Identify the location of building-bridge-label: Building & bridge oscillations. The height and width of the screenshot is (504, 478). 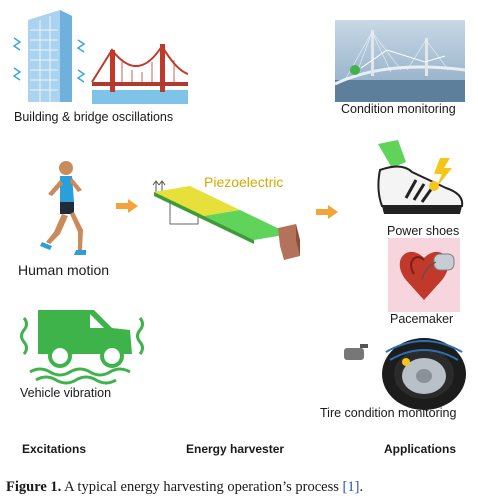
(94, 117).